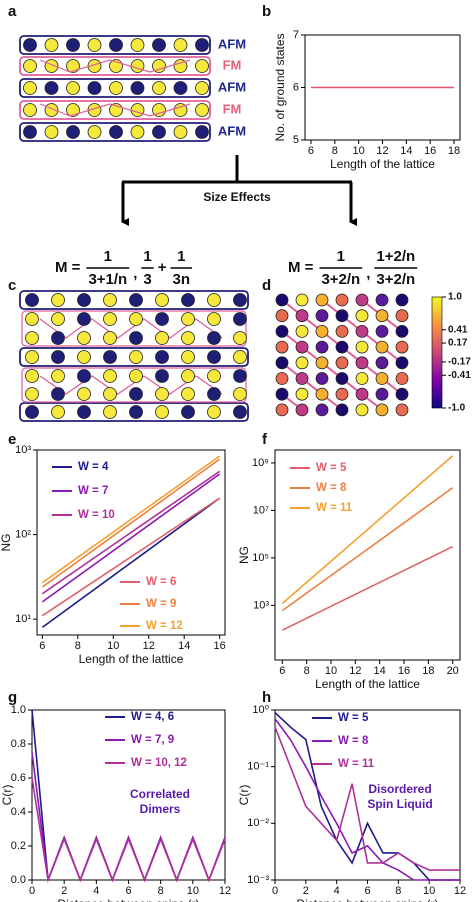 Image resolution: width=474 pixels, height=902 pixels. Describe the element at coordinates (232, 64) in the screenshot. I see `phase-label: FM` at that location.